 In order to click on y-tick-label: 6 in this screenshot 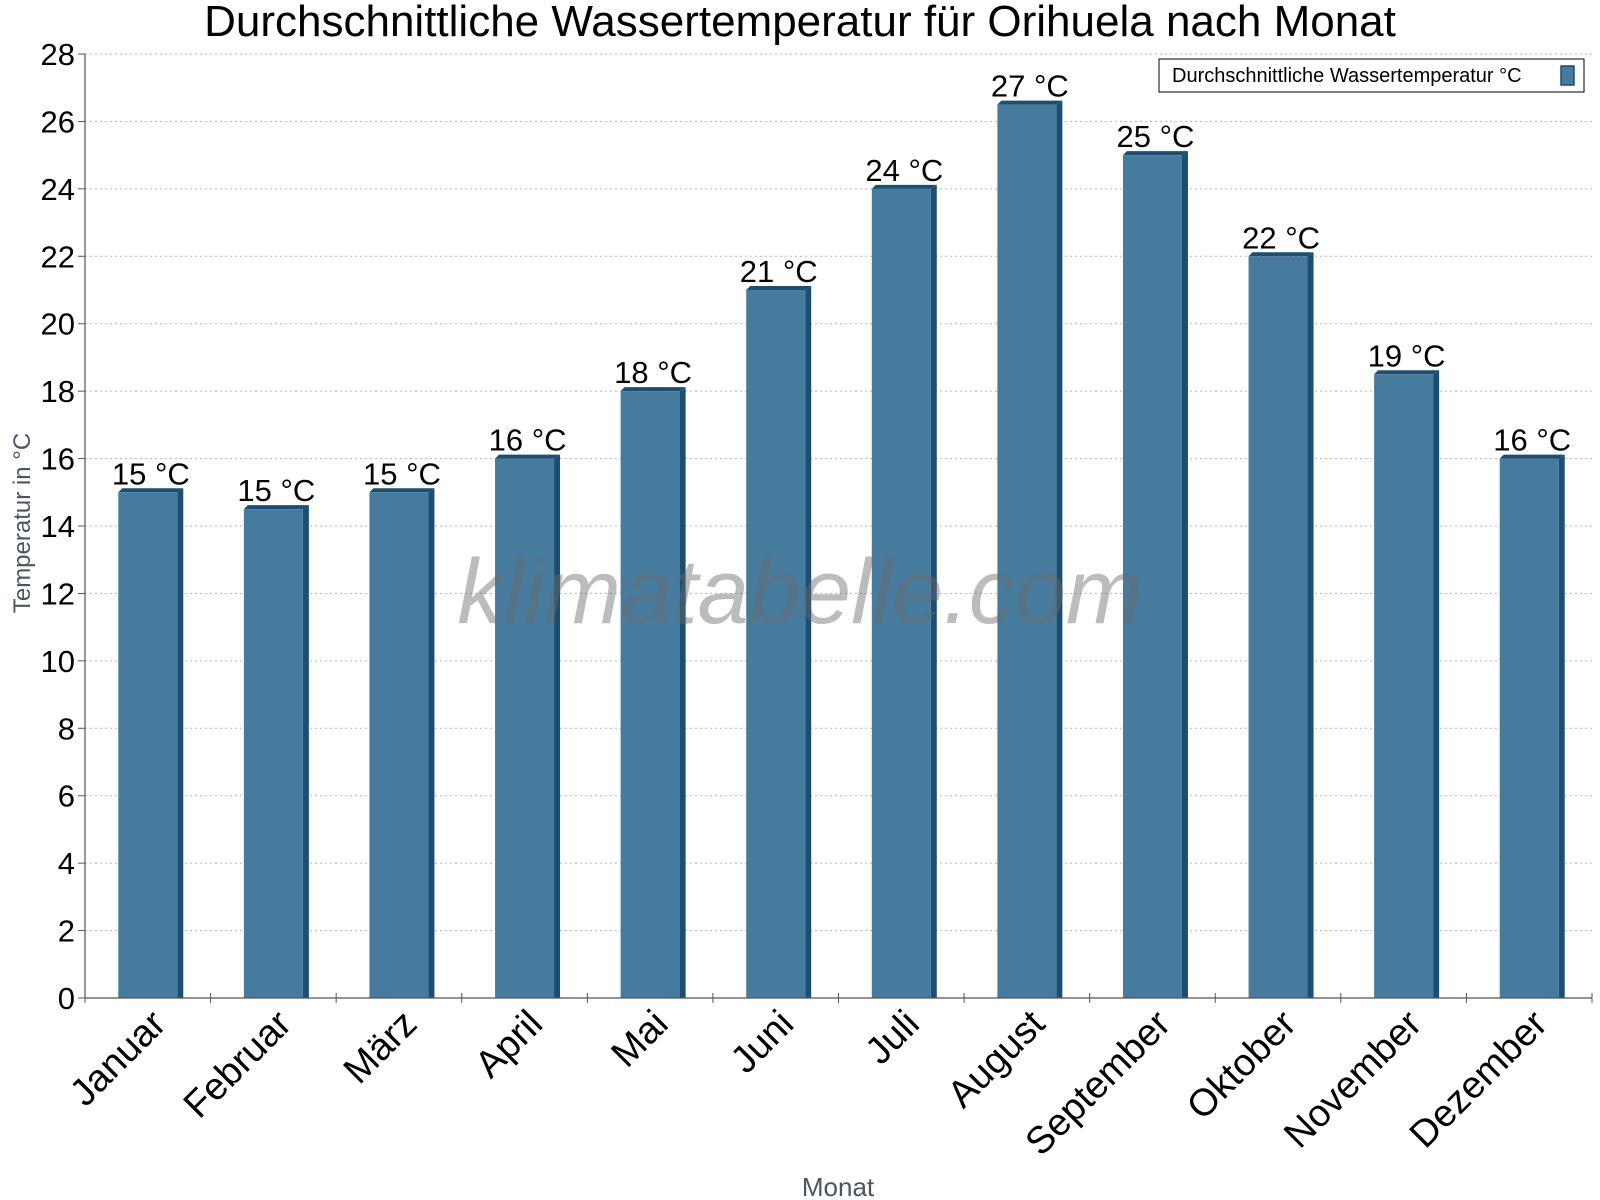, I will do `click(66, 796)`.